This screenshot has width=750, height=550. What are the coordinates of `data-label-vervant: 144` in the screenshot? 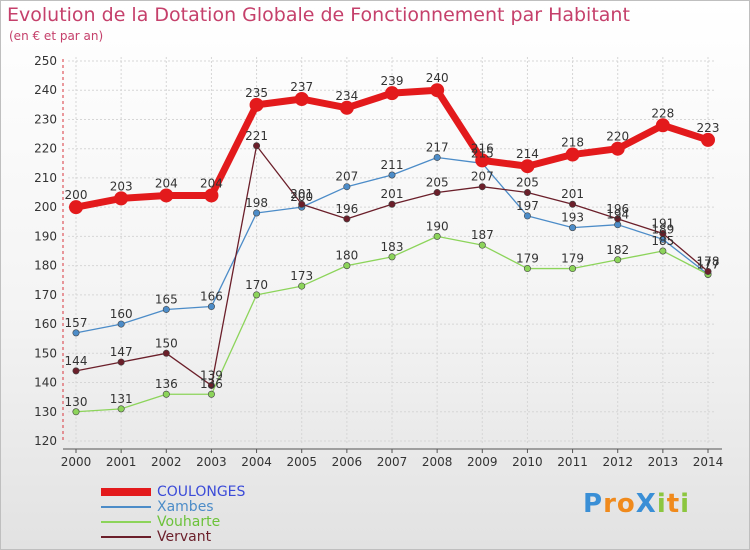 It's located at (76, 361).